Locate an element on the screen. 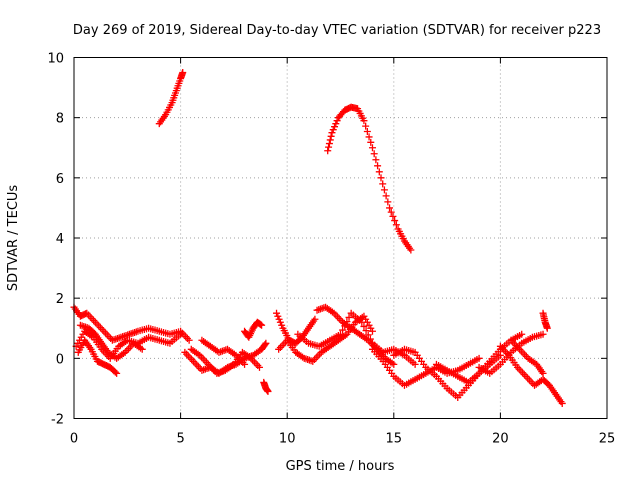  x-tick-label: 20 is located at coordinates (500, 439).